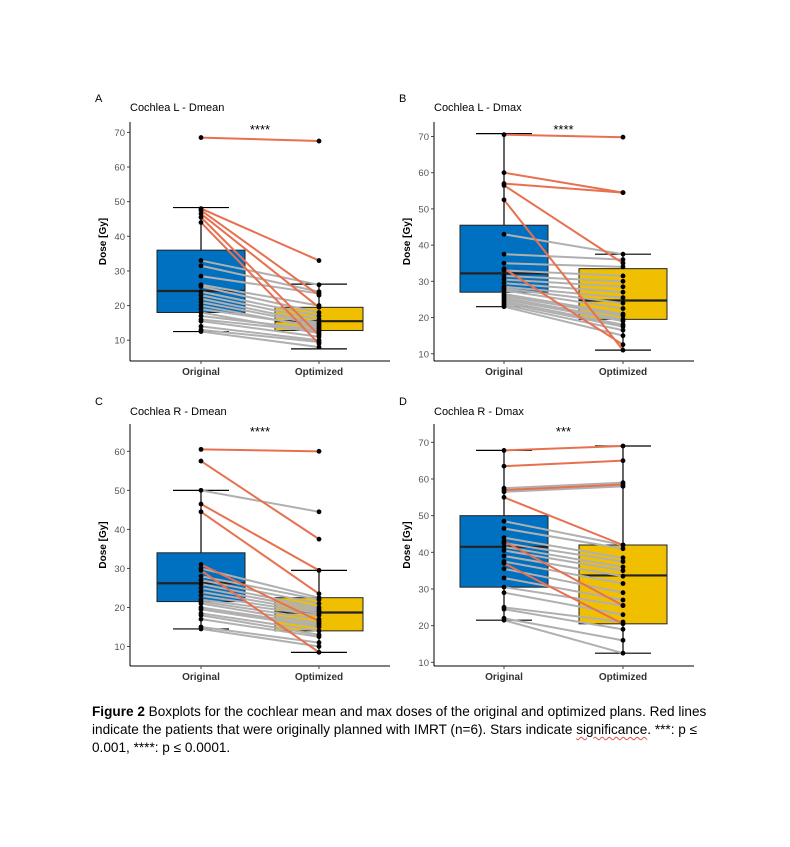 The image size is (790, 847). I want to click on significance-stars: ***, so click(563, 431).